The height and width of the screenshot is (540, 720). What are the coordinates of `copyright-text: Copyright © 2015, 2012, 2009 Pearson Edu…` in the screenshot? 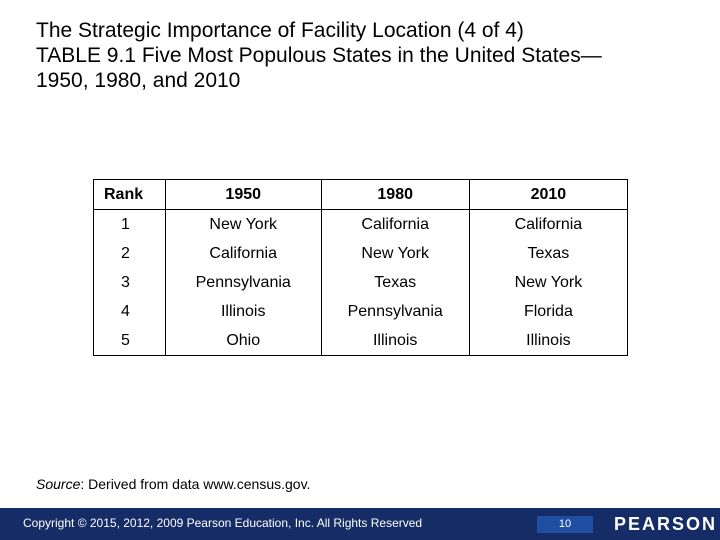 It's located at (223, 523).